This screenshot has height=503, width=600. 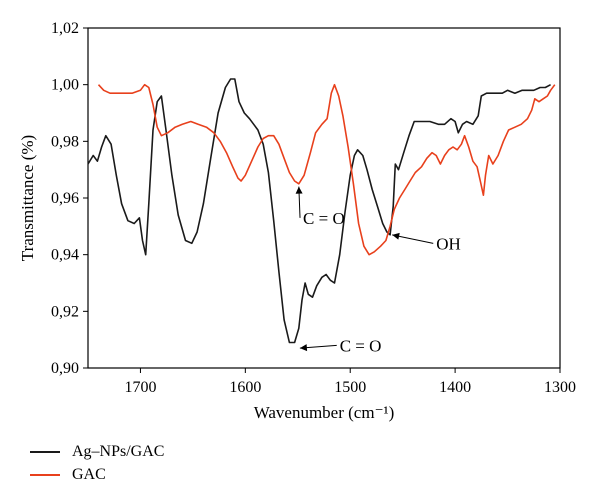 What do you see at coordinates (560, 387) in the screenshot?
I see `x-tick-label: 1300` at bounding box center [560, 387].